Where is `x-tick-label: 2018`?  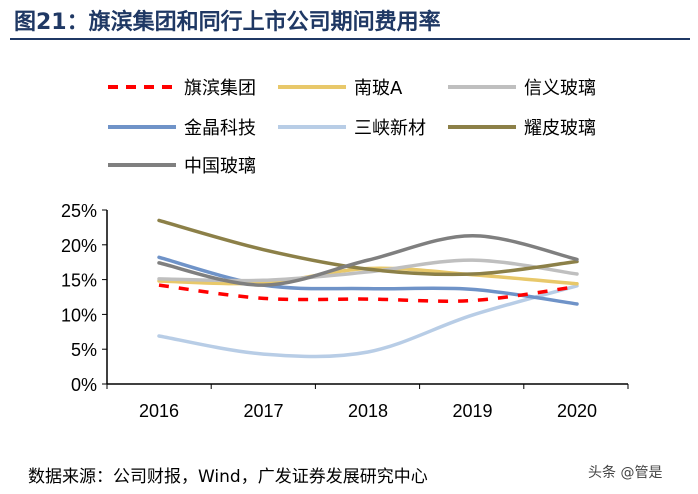 x-tick-label: 2018 is located at coordinates (368, 411).